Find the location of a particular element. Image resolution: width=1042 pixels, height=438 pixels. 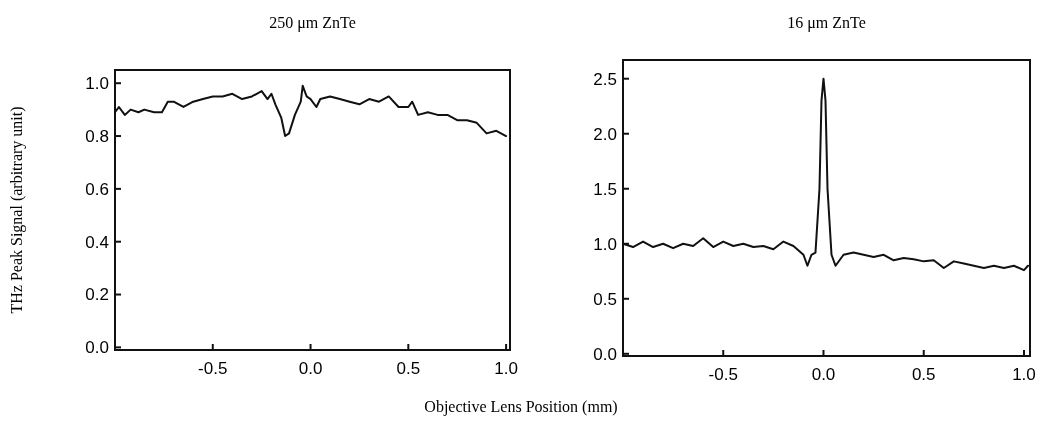

y-tick-label: 0.6 is located at coordinates (97, 189).